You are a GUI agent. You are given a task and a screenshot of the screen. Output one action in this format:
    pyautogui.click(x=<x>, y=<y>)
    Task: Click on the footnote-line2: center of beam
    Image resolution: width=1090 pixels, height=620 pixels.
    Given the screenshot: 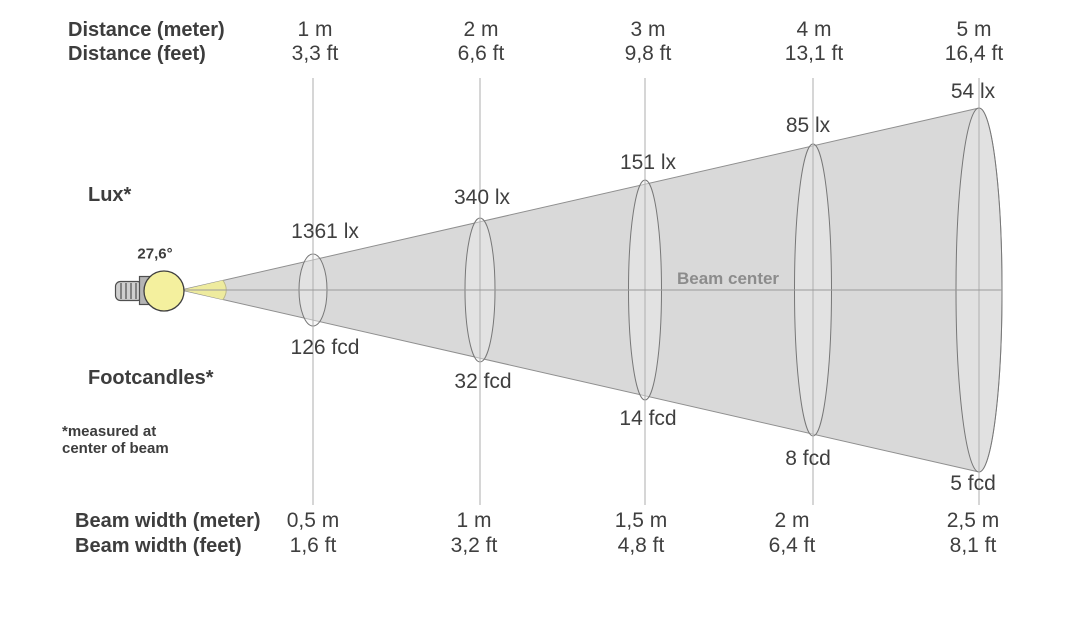 What is the action you would take?
    pyautogui.click(x=115, y=448)
    